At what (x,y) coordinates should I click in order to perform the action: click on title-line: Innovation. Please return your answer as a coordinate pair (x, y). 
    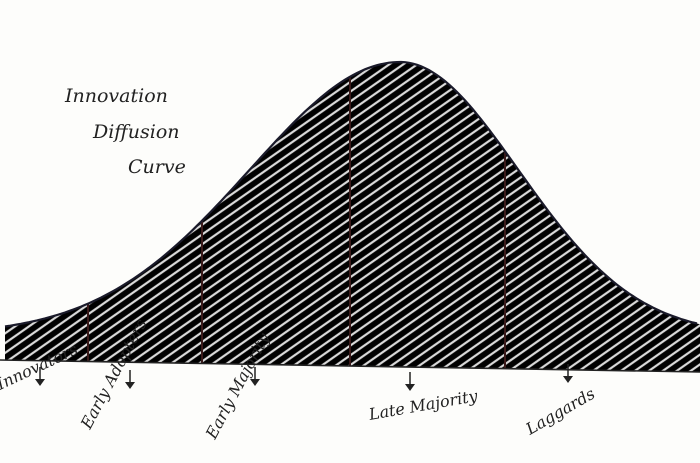
    Looking at the image, I should click on (116, 96).